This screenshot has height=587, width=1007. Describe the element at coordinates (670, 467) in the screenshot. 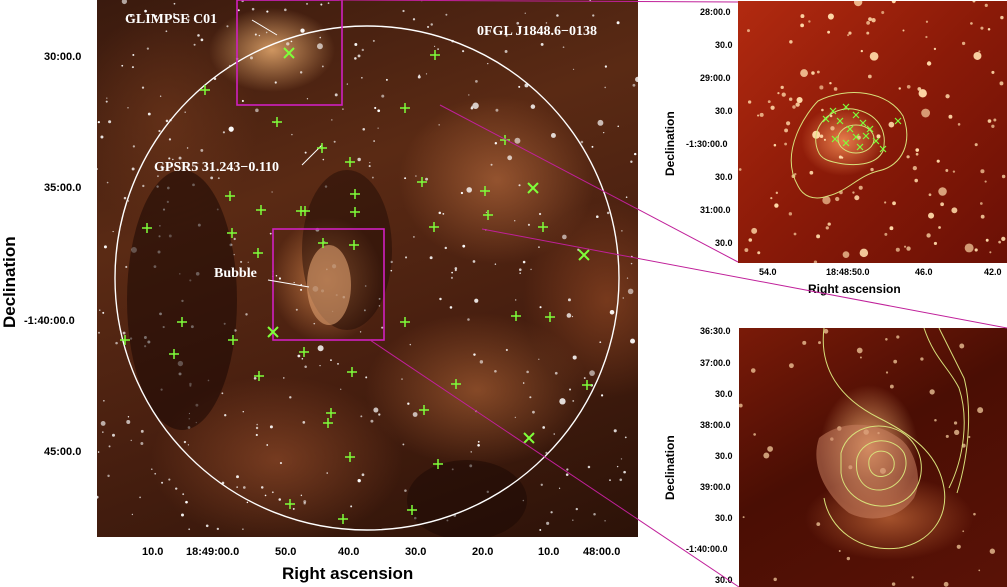

I see `inset-bottom-y-axis-title: Declination` at that location.